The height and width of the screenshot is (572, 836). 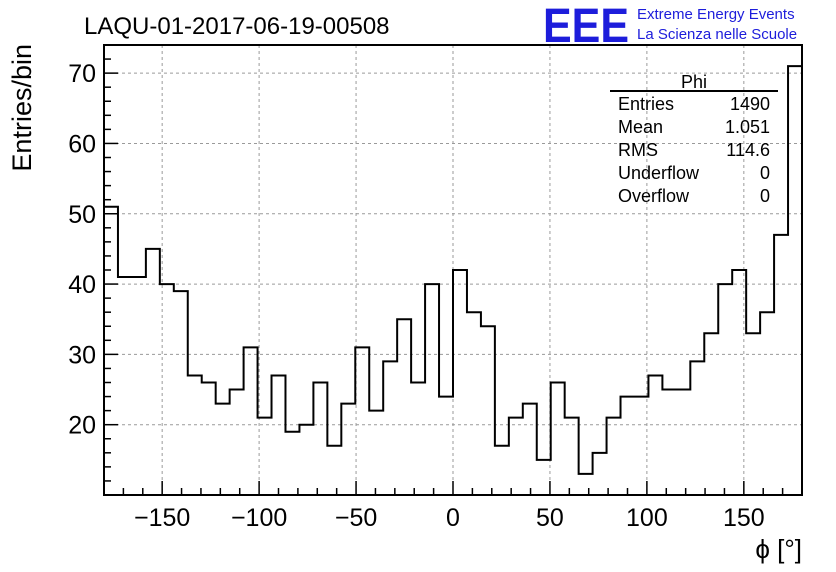 What do you see at coordinates (646, 104) in the screenshot?
I see `stats-label: Entries` at bounding box center [646, 104].